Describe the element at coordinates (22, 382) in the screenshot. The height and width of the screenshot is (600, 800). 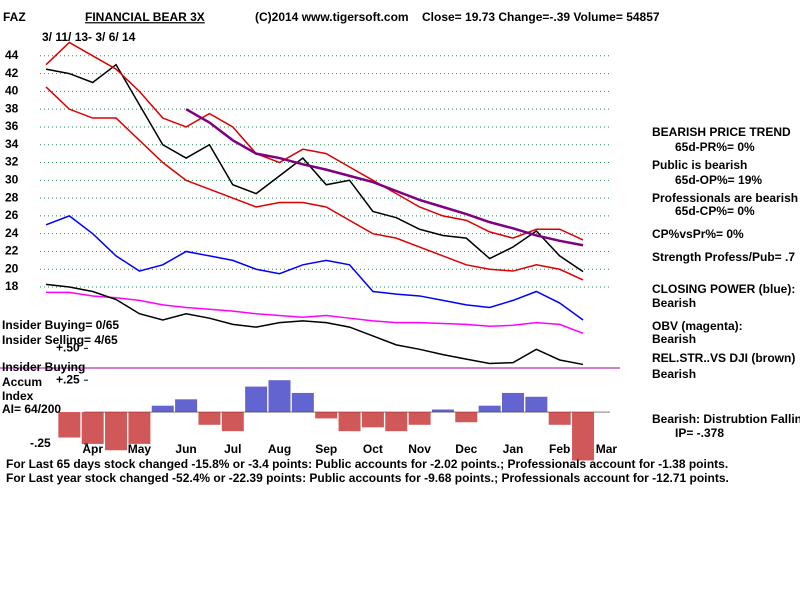
I see `left-note: Accum` at that location.